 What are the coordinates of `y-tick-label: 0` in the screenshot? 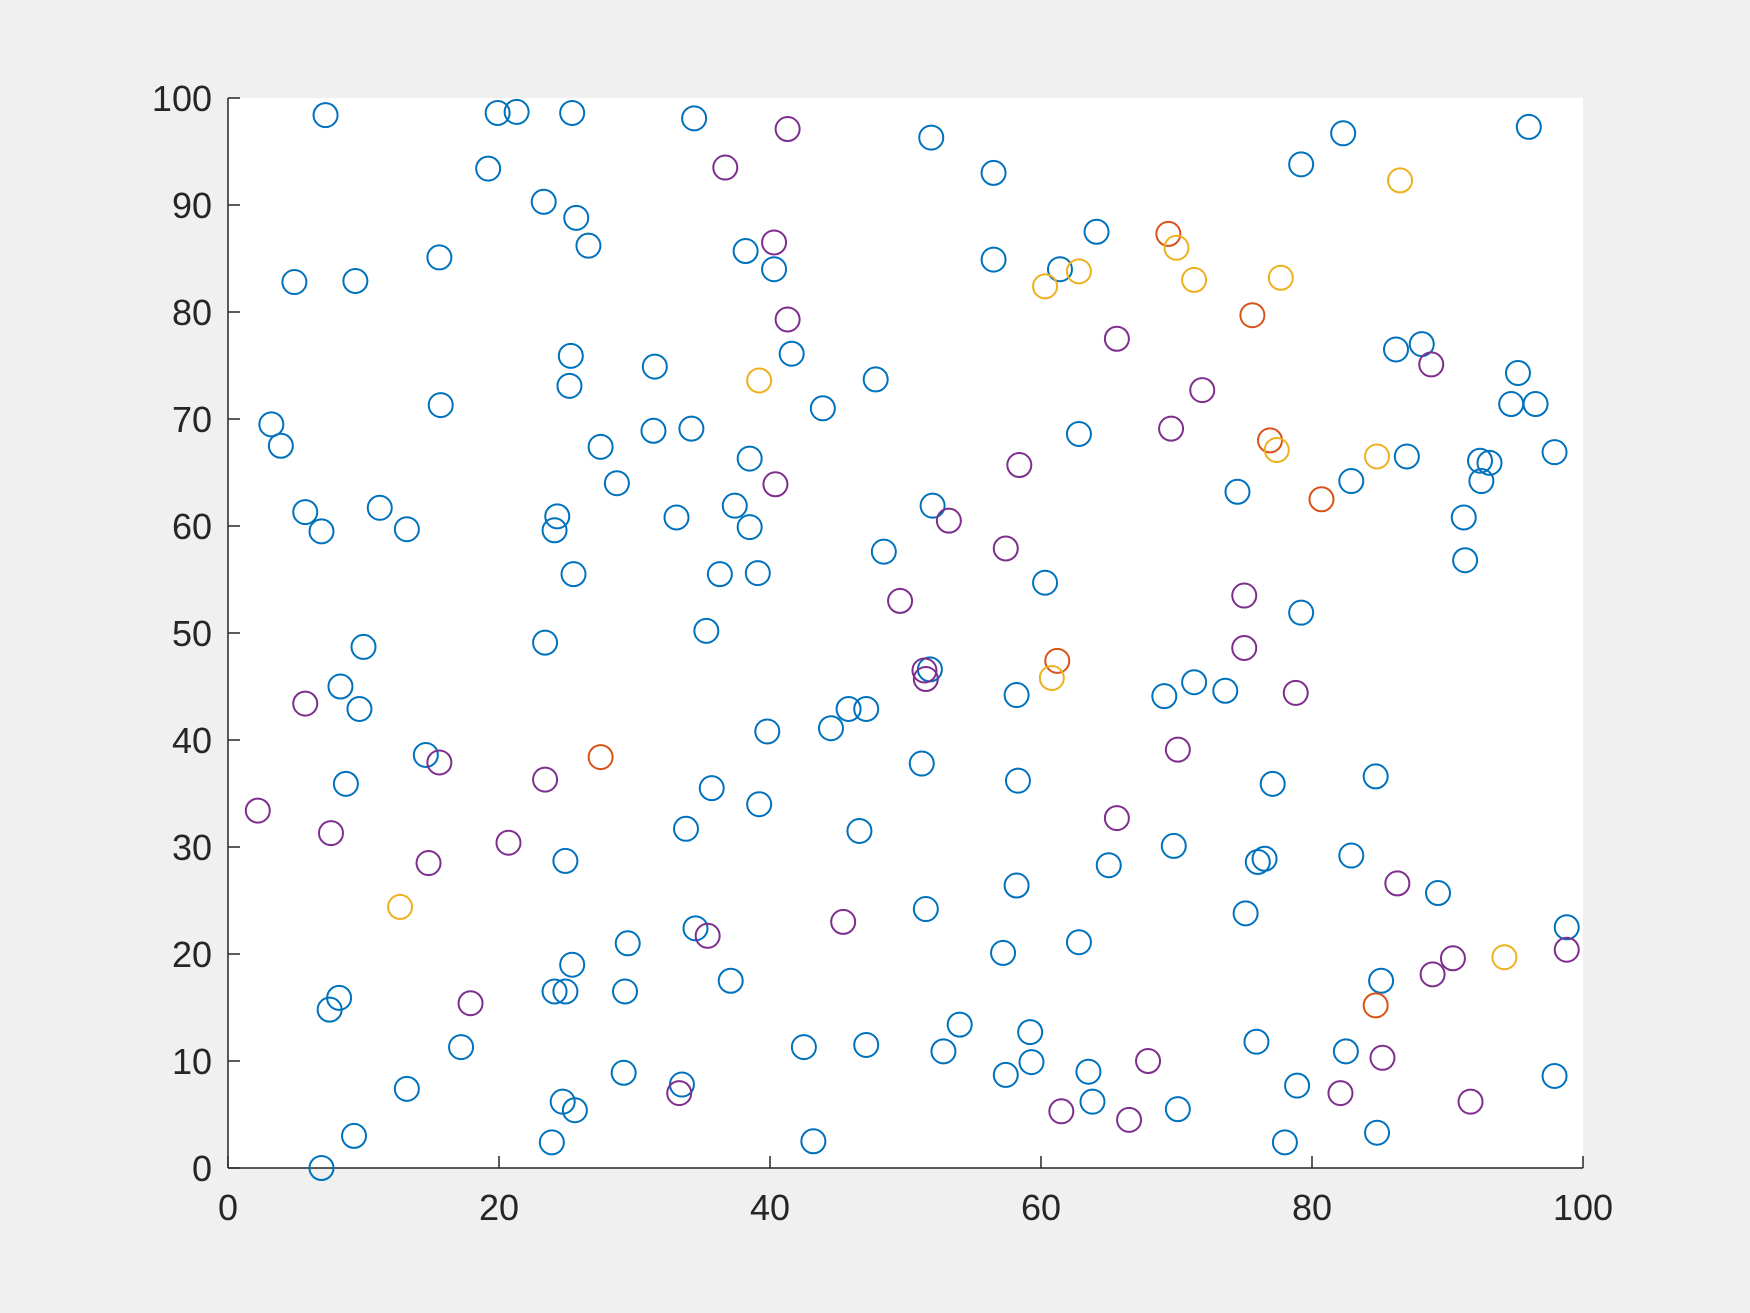 It's located at (202, 1168).